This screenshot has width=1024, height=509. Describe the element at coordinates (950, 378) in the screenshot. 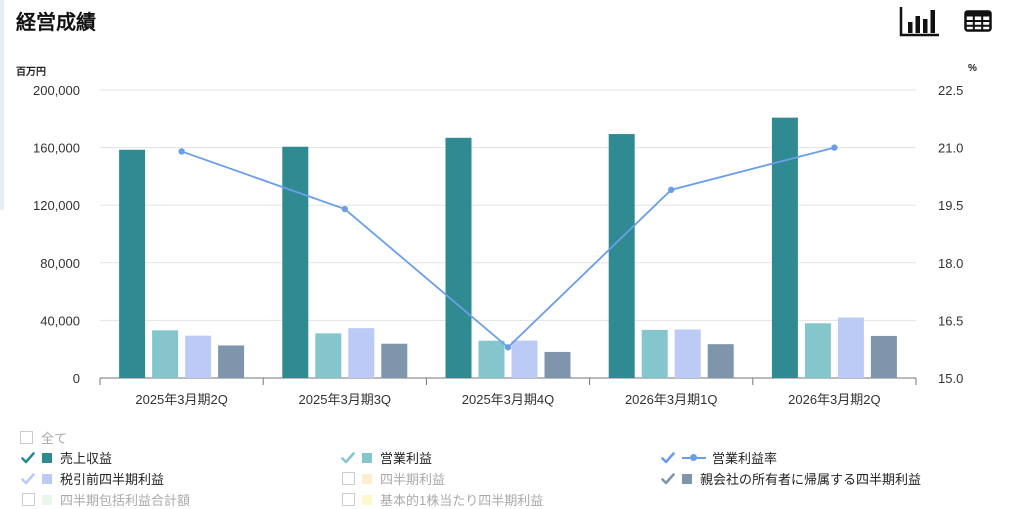

I see `right-axis-tick-label: 15.0` at that location.